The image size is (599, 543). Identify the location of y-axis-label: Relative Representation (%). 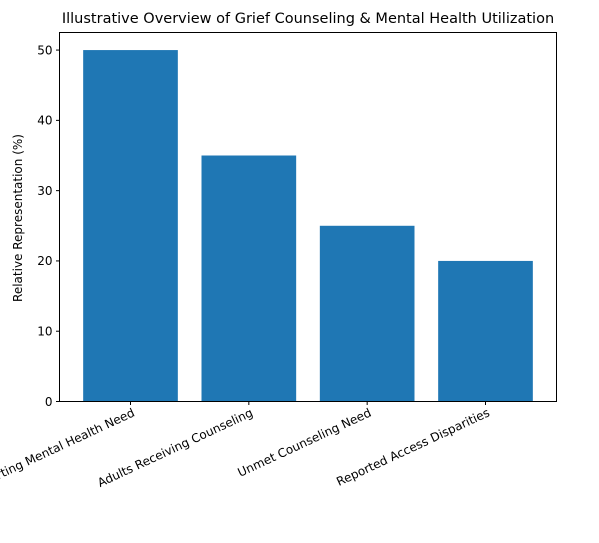
(18, 218).